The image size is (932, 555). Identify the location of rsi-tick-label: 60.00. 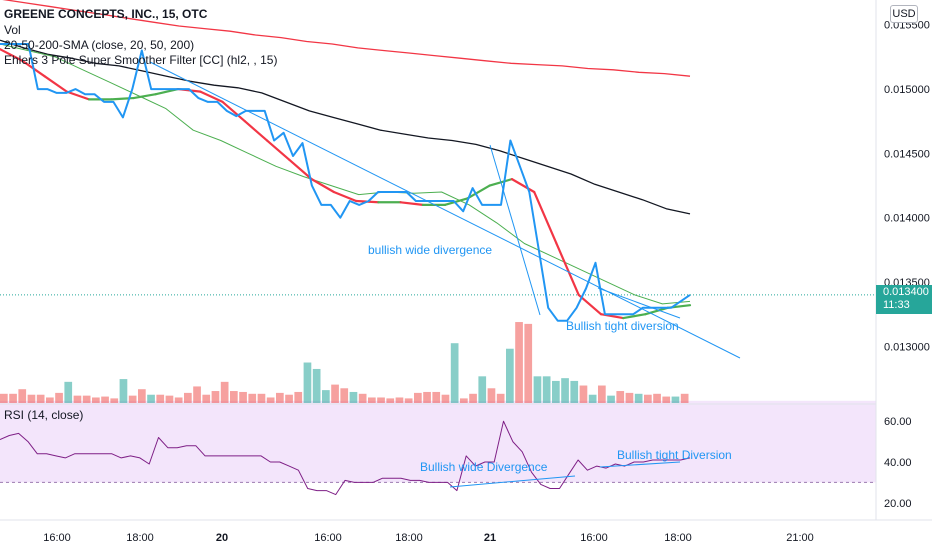
(898, 422).